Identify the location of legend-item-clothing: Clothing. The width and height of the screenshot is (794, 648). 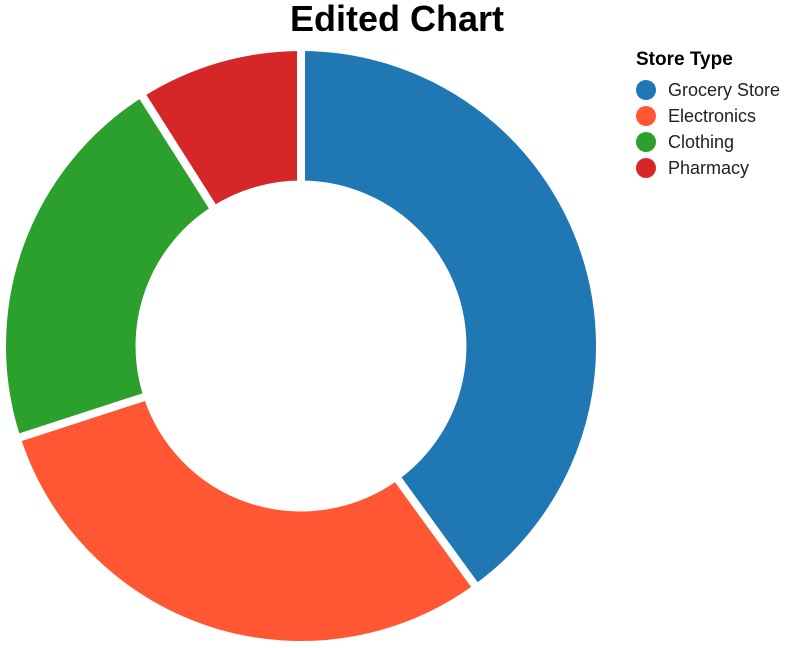
(715, 142).